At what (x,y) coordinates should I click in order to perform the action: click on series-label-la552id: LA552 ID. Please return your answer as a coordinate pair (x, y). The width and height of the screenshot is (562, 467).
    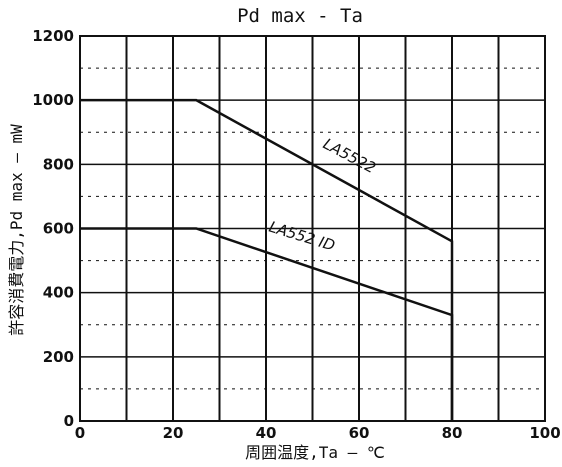
    Looking at the image, I should click on (302, 236).